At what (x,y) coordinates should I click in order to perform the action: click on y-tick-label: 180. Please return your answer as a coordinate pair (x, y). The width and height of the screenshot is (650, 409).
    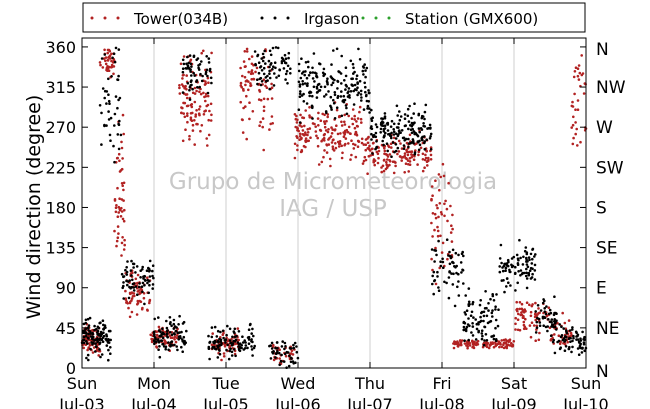
    Looking at the image, I should click on (60, 207).